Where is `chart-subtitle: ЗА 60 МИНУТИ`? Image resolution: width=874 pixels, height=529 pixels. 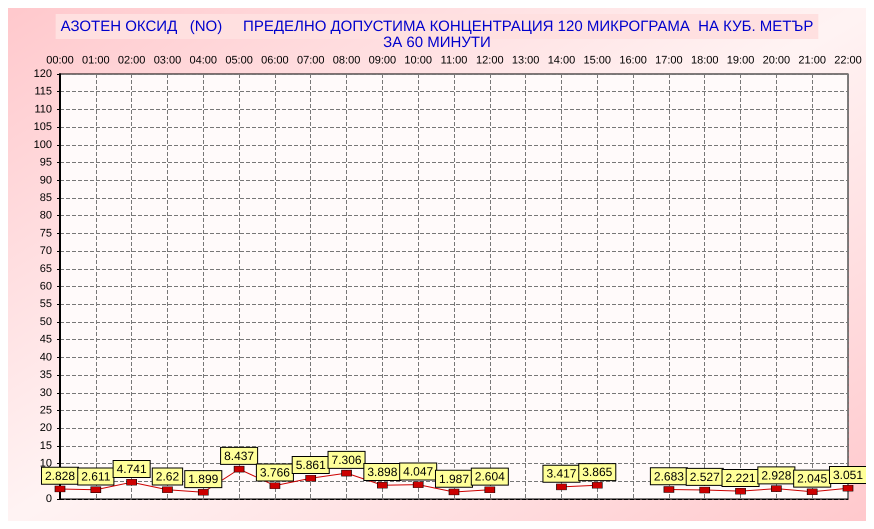
chart-subtitle: ЗА 60 МИНУТИ is located at coordinates (437, 42).